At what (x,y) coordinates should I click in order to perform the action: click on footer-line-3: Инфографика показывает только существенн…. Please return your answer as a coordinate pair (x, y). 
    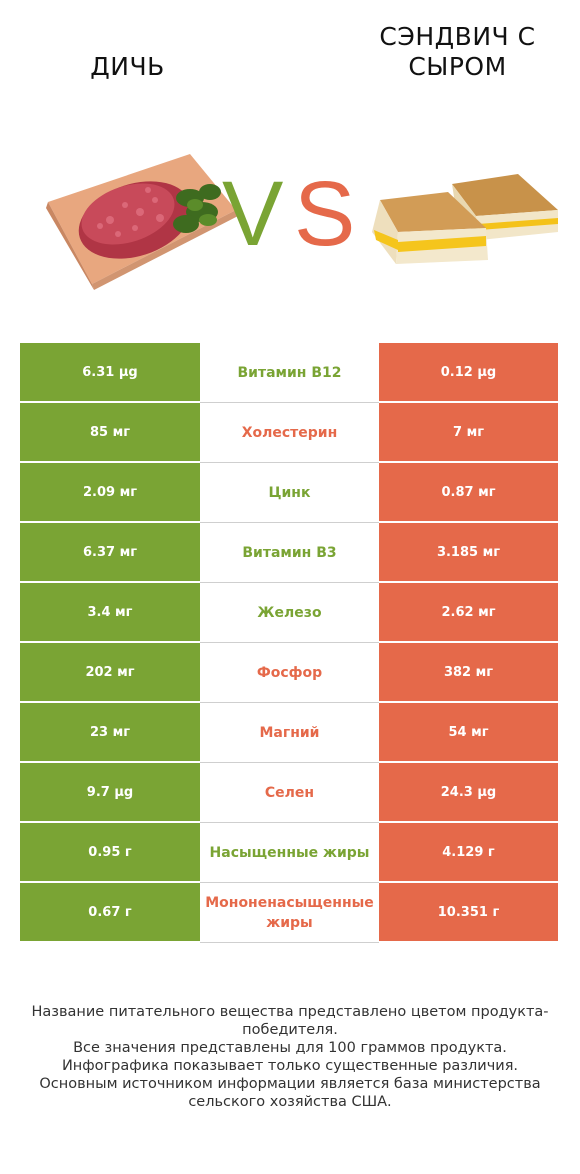
    Looking at the image, I should click on (290, 1066).